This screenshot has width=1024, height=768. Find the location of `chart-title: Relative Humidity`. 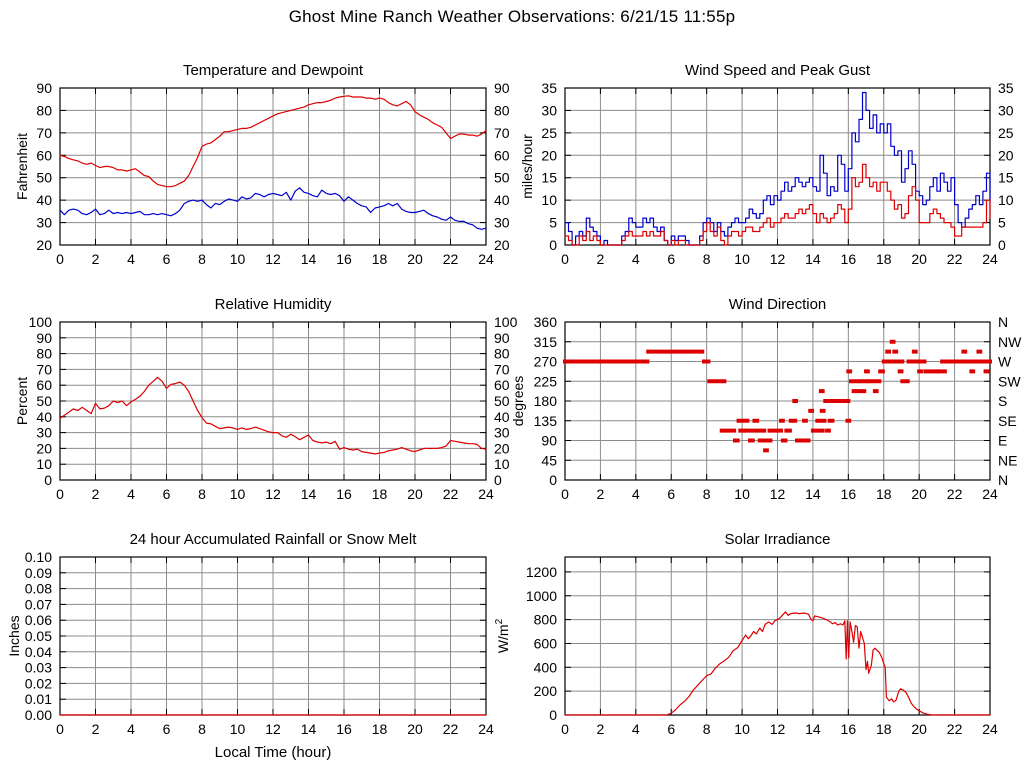

chart-title: Relative Humidity is located at coordinates (273, 304).